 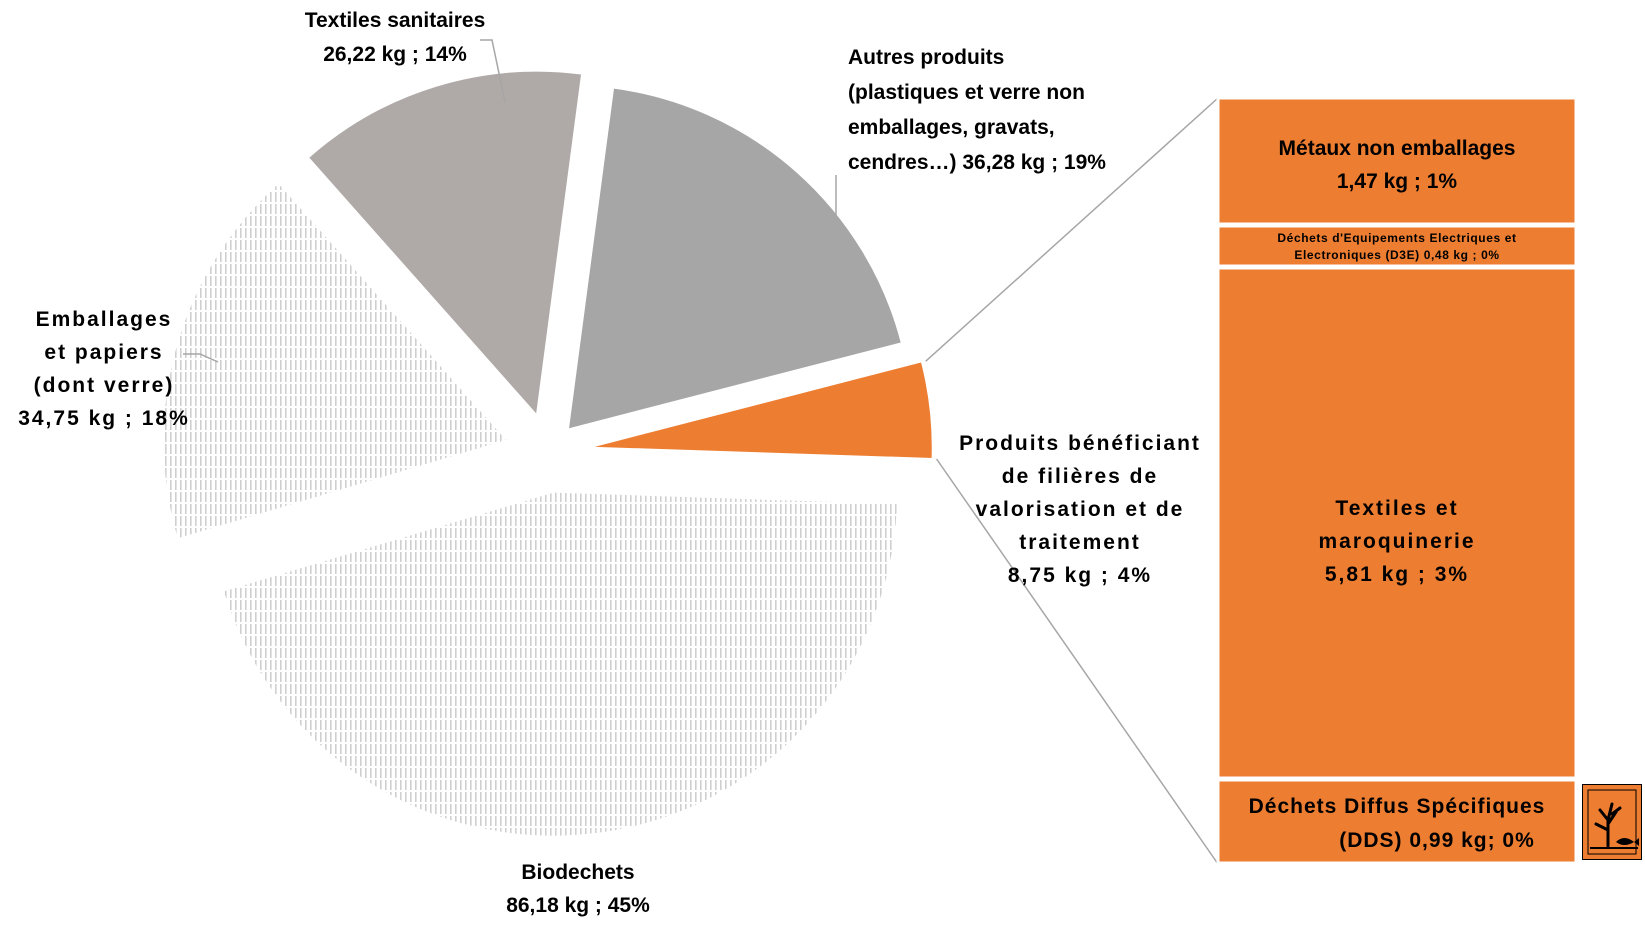 I want to click on label-produits-filieres-line: Produits bénéficiant, so click(x=1080, y=443).